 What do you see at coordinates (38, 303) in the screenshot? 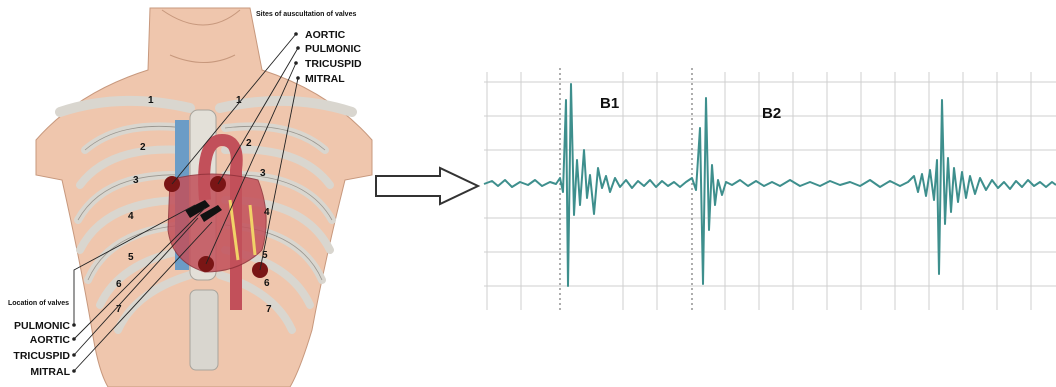
I see `locations-title: Location of valves` at bounding box center [38, 303].